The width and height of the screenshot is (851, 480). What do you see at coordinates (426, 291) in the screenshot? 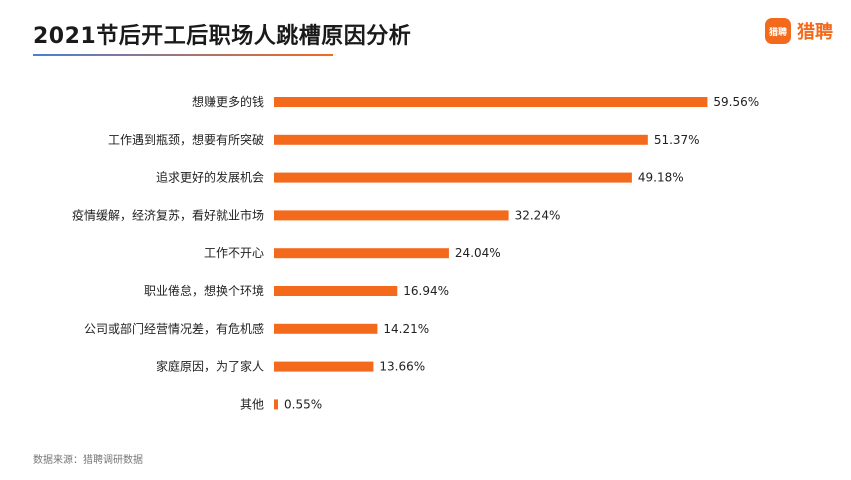
I see `value-label: 16.94%` at bounding box center [426, 291].